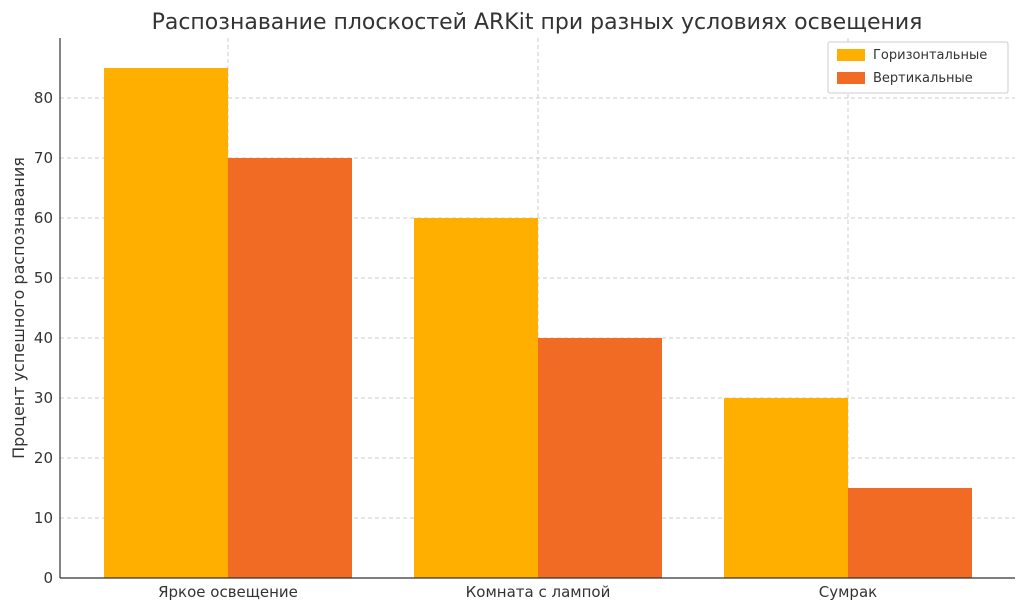 This screenshot has height=610, width=1024. What do you see at coordinates (43, 458) in the screenshot?
I see `y-tick-label: 20` at bounding box center [43, 458].